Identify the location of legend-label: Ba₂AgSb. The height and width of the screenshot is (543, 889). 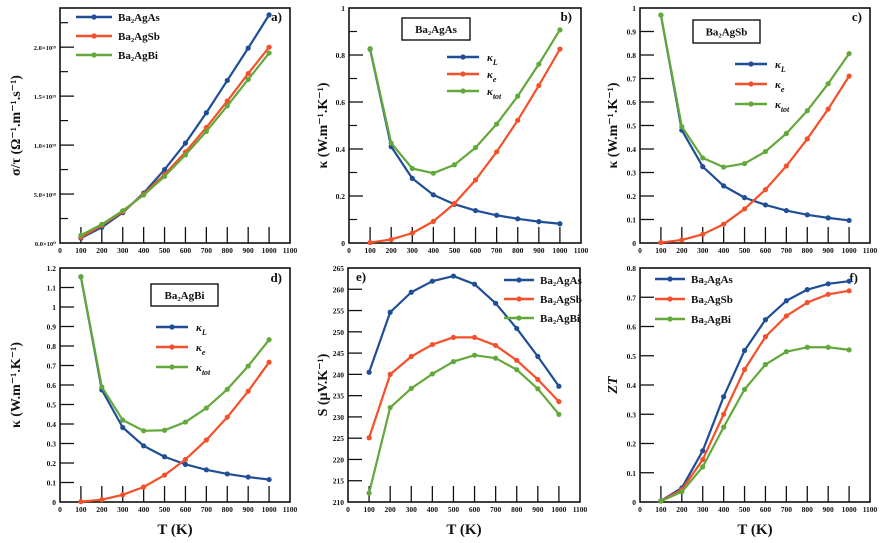
(712, 300).